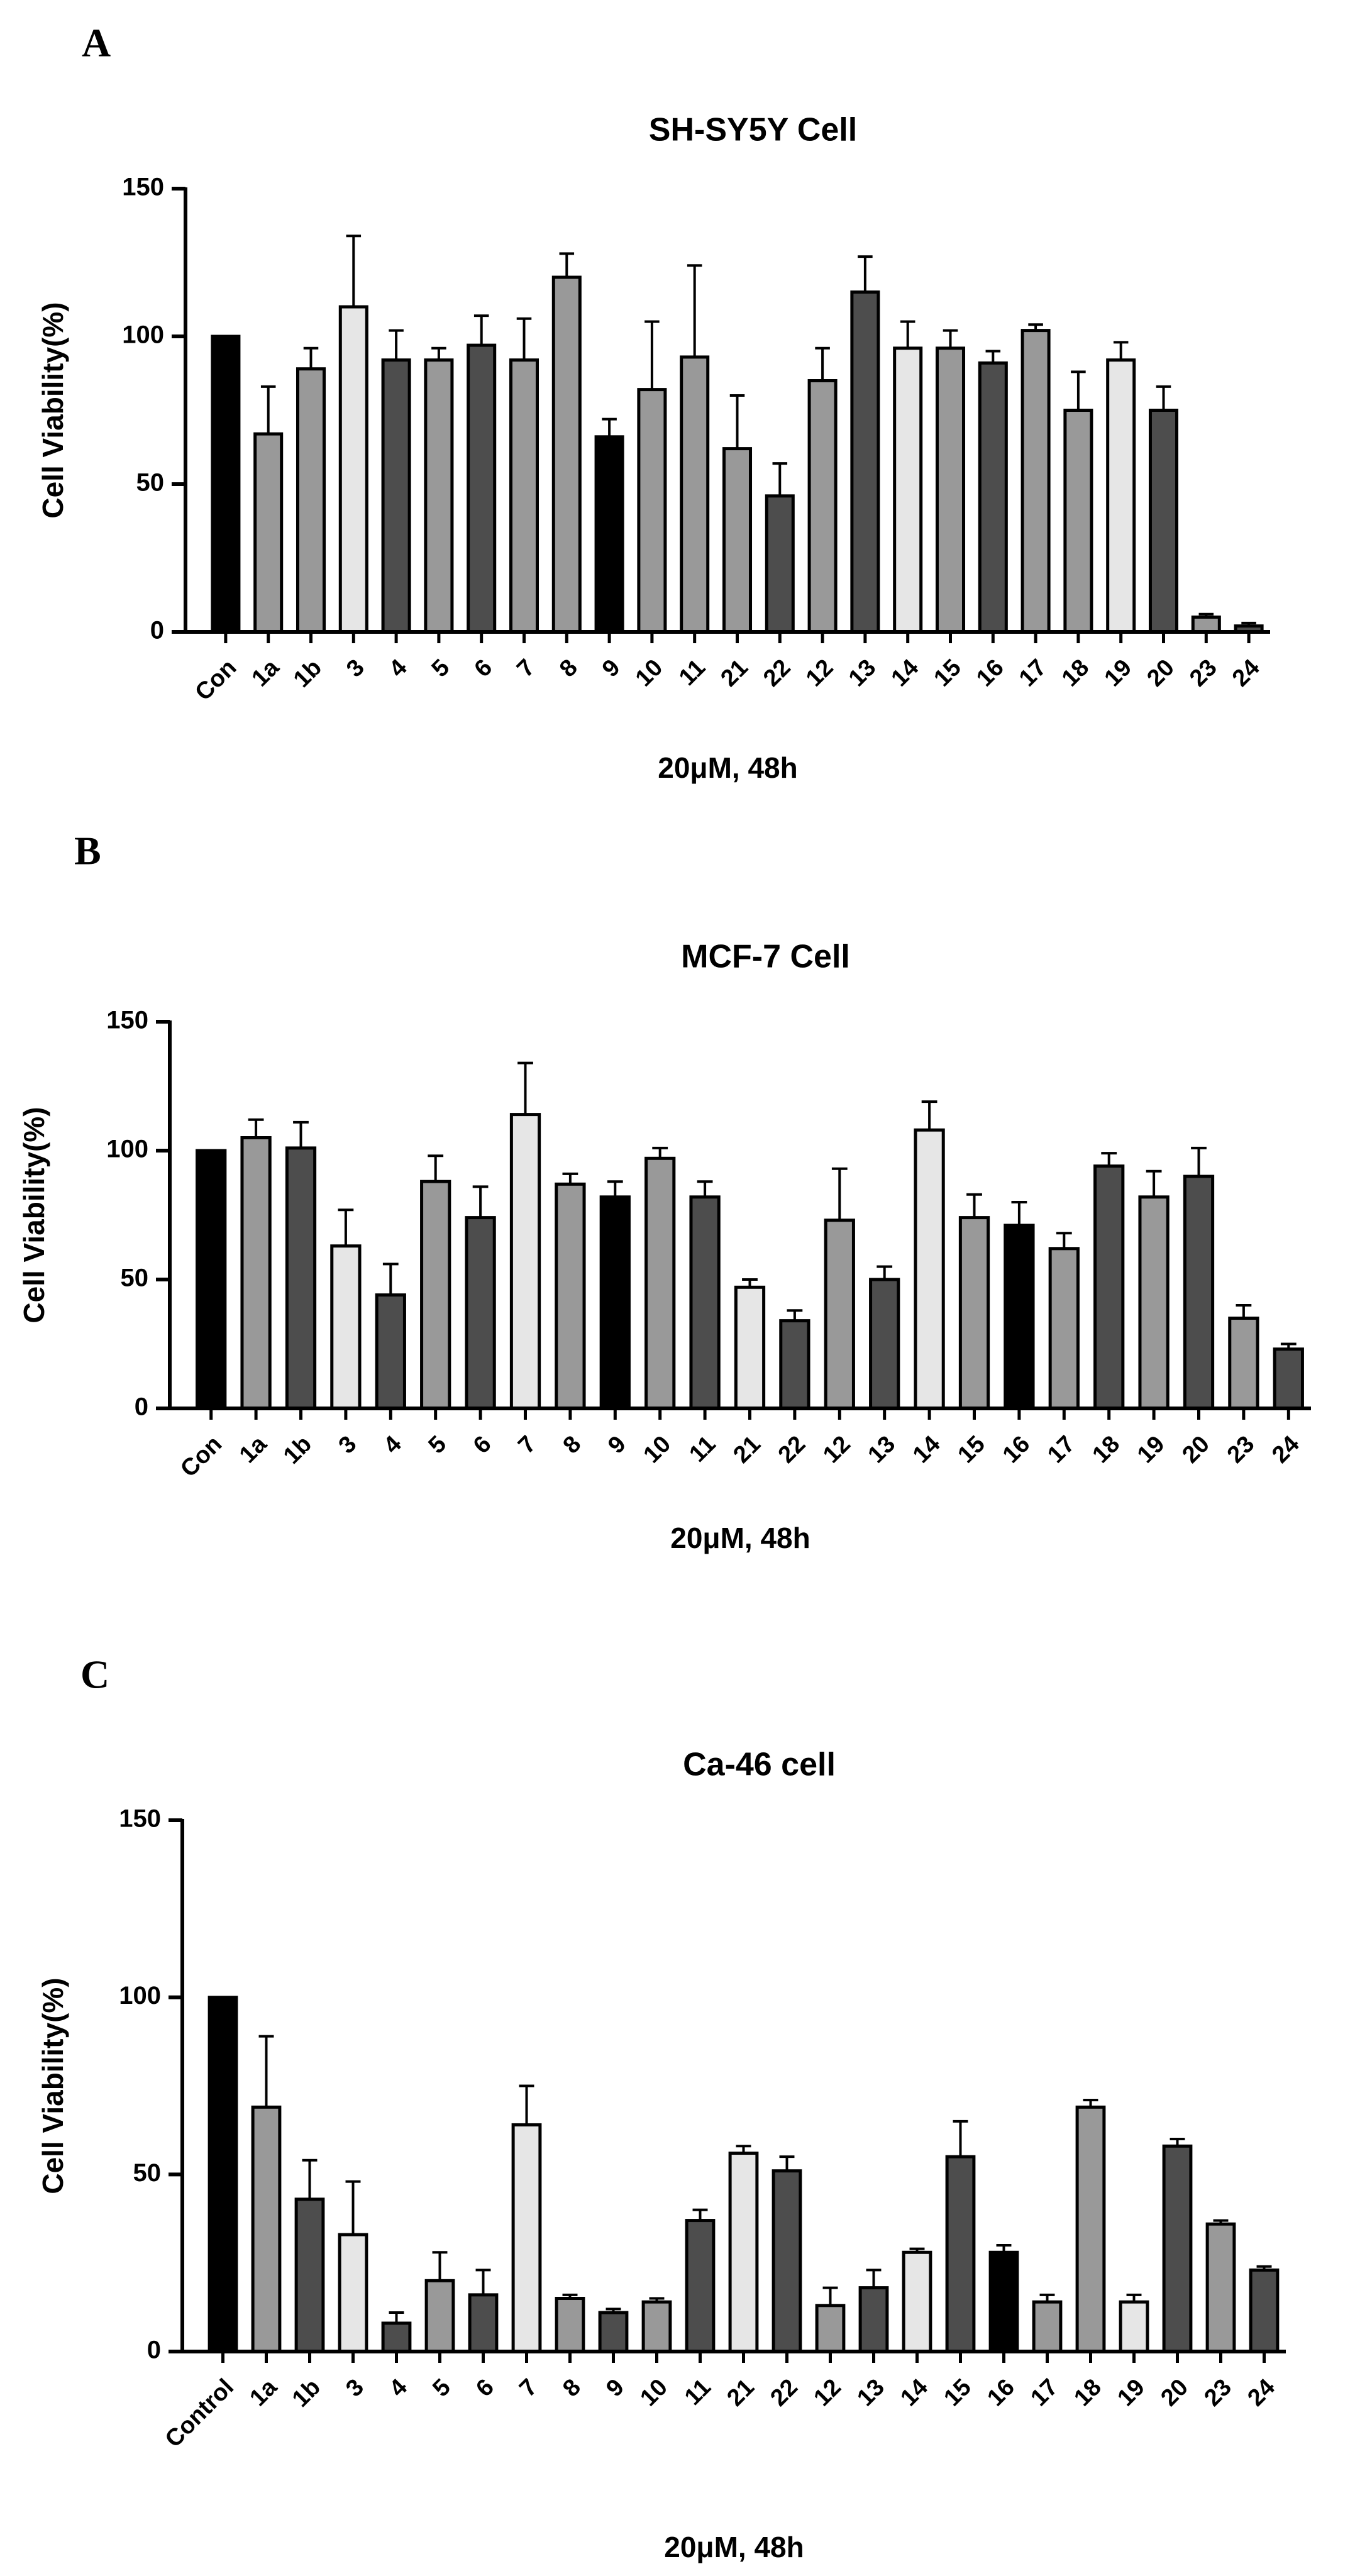 This screenshot has height=2576, width=1355. I want to click on x-tick-label-10: 10, so click(654, 2393).